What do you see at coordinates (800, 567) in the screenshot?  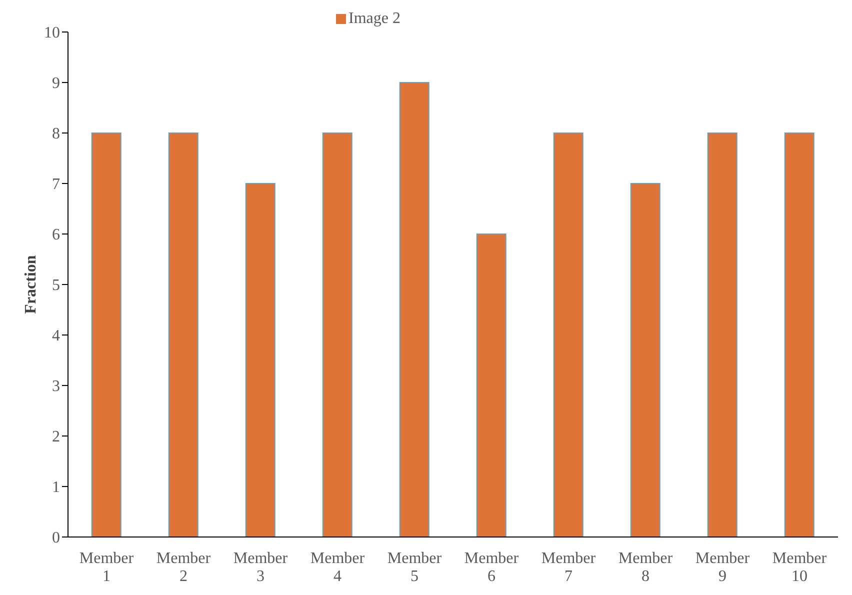 I see `x-tick-label: Member 10` at bounding box center [800, 567].